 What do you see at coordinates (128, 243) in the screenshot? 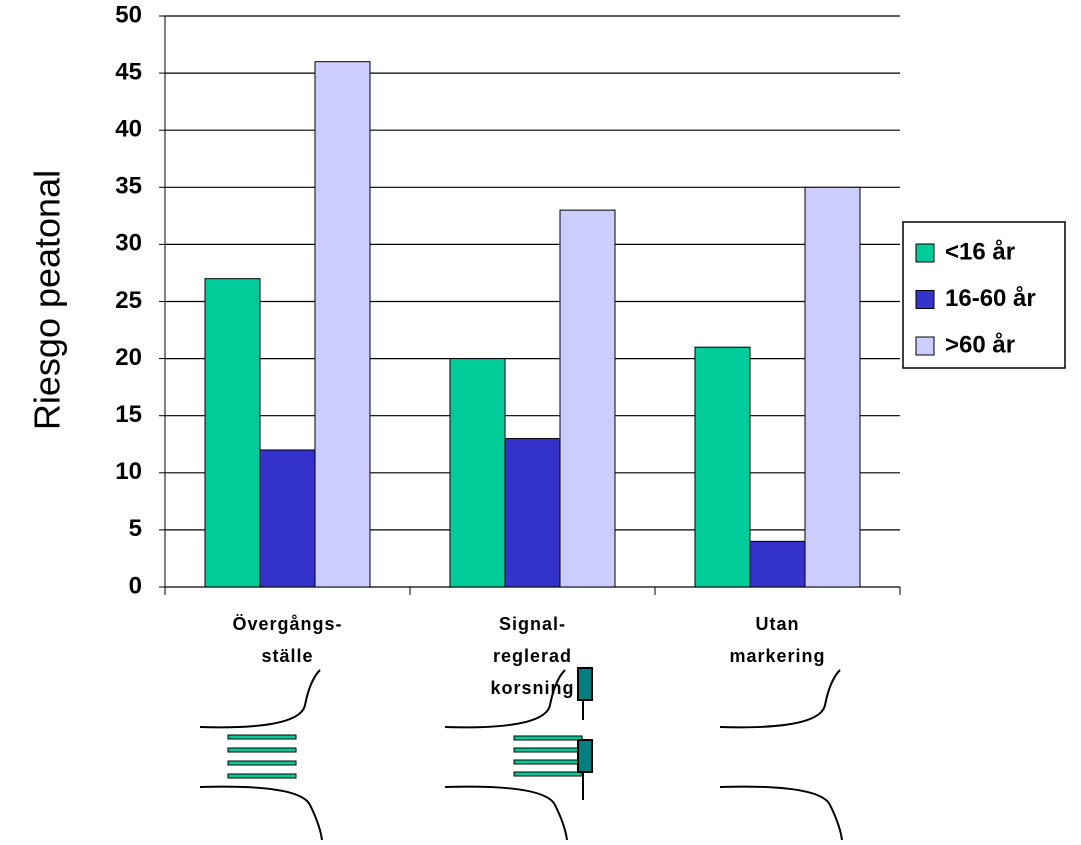
I see `y-tick-label: 30` at bounding box center [128, 243].